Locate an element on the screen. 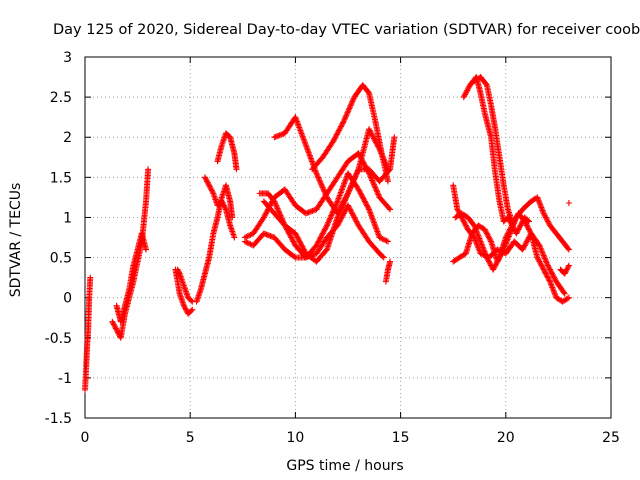  y-tick-label: 3 is located at coordinates (67, 58).